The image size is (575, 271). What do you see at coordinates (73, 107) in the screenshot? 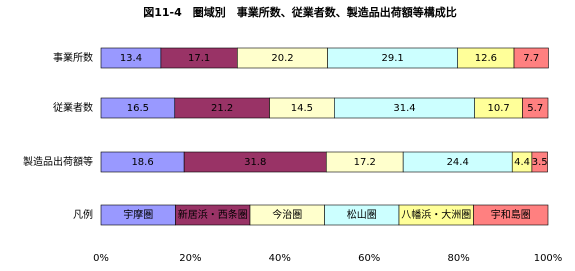
I see `y-tick-label: 従業者数` at bounding box center [73, 107].